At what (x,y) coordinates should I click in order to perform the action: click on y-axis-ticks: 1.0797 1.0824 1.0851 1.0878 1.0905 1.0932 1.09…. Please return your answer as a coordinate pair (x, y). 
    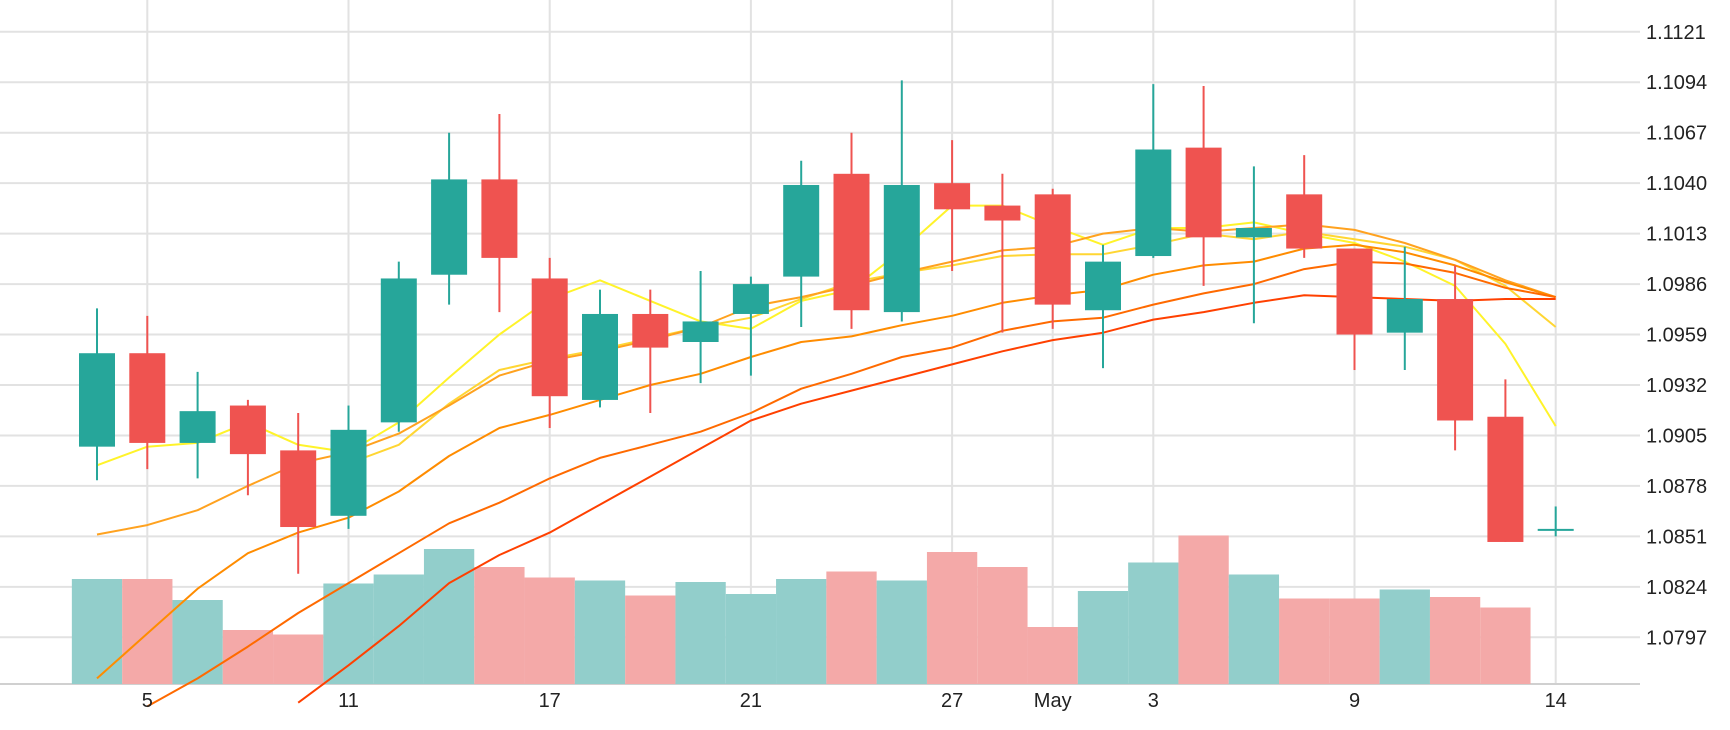
    Looking at the image, I should click on (1676, 336).